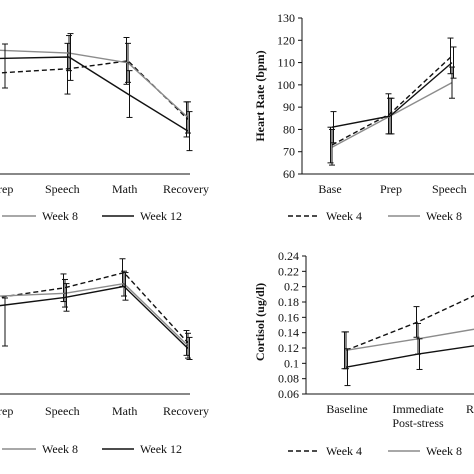 The width and height of the screenshot is (474, 474). Describe the element at coordinates (291, 363) in the screenshot. I see `y-tick-label: 0.1` at that location.